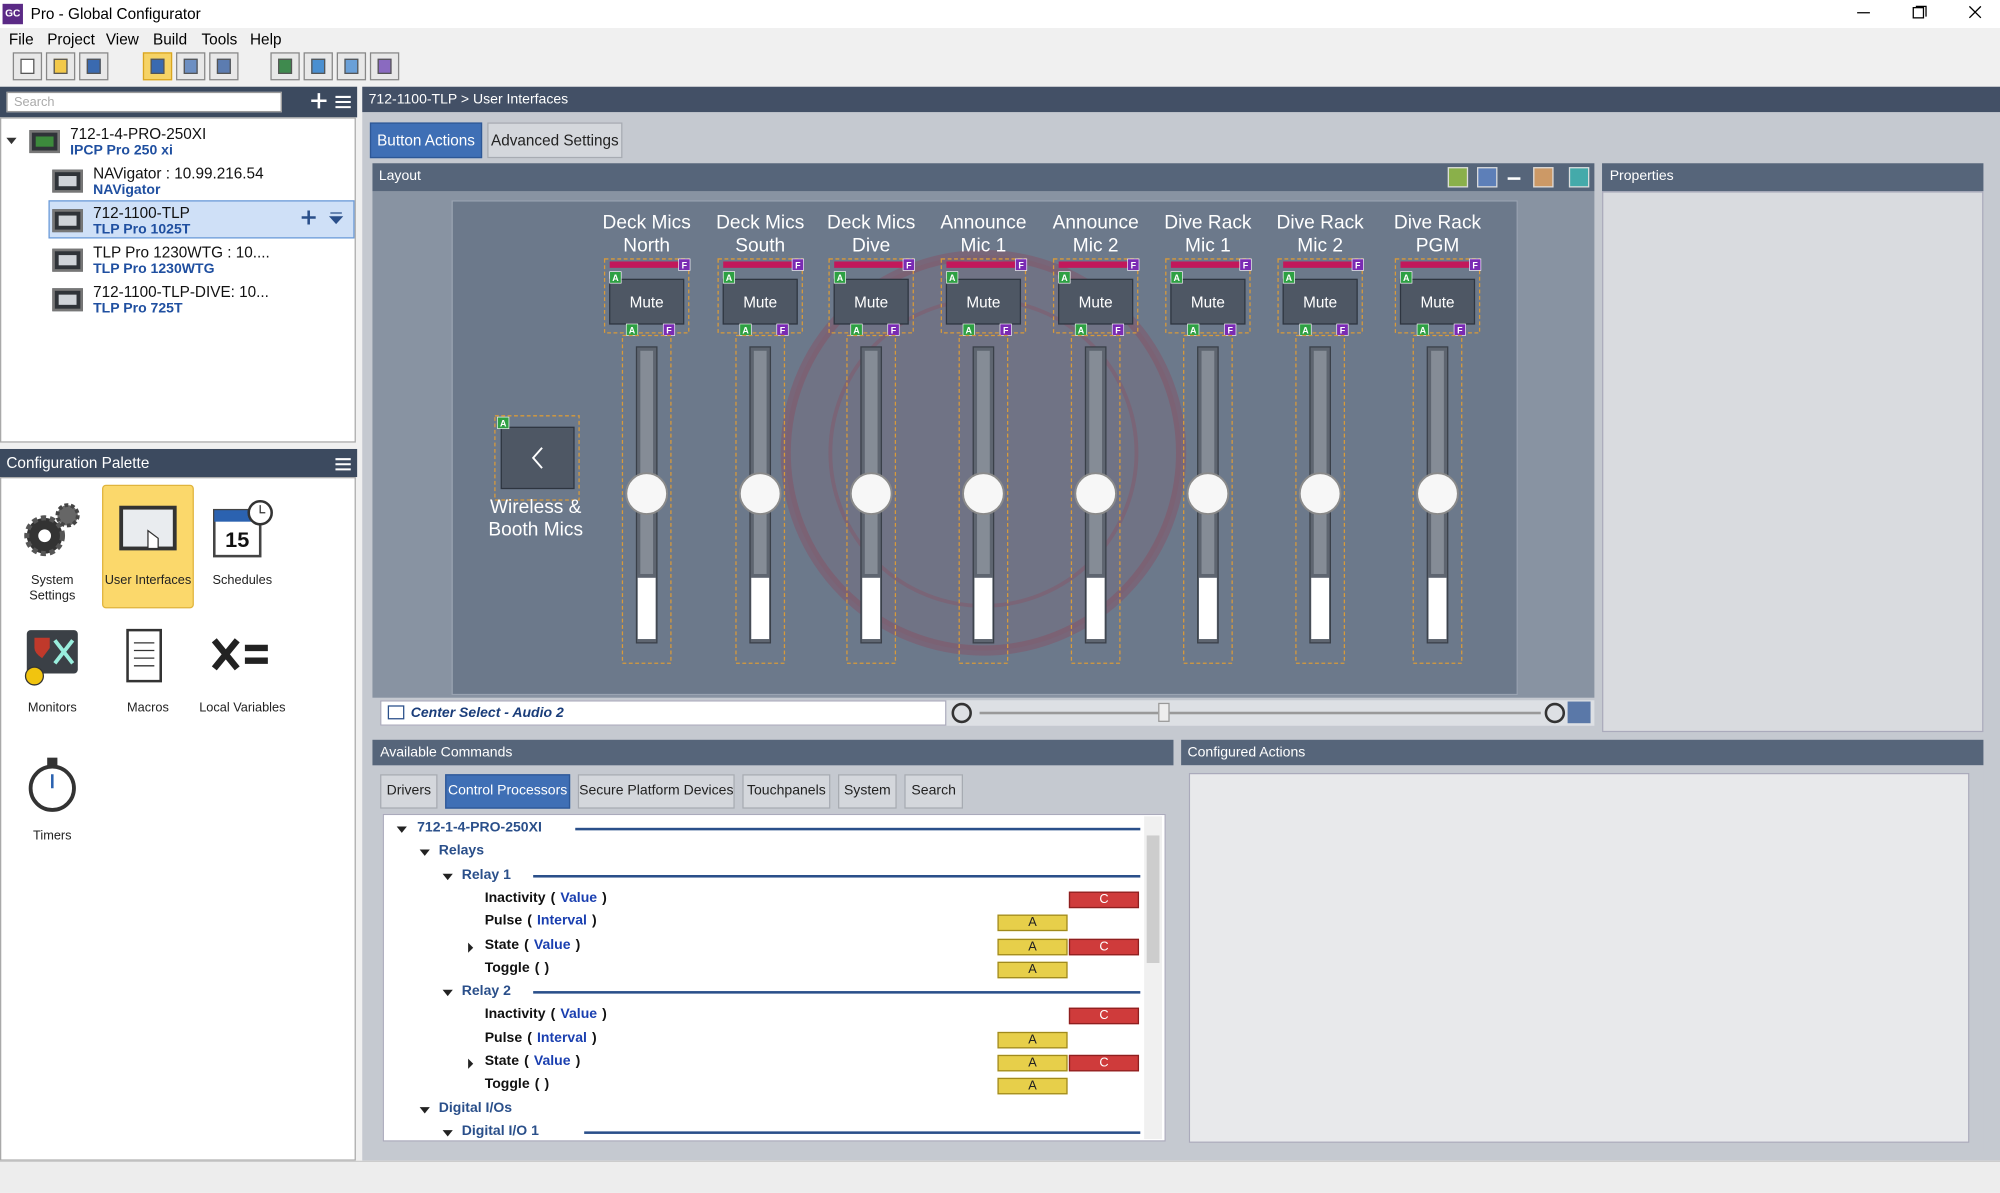 The height and width of the screenshot is (1193, 2000). I want to click on device-name: 712-1-4-PRO-250XI, so click(138, 133).